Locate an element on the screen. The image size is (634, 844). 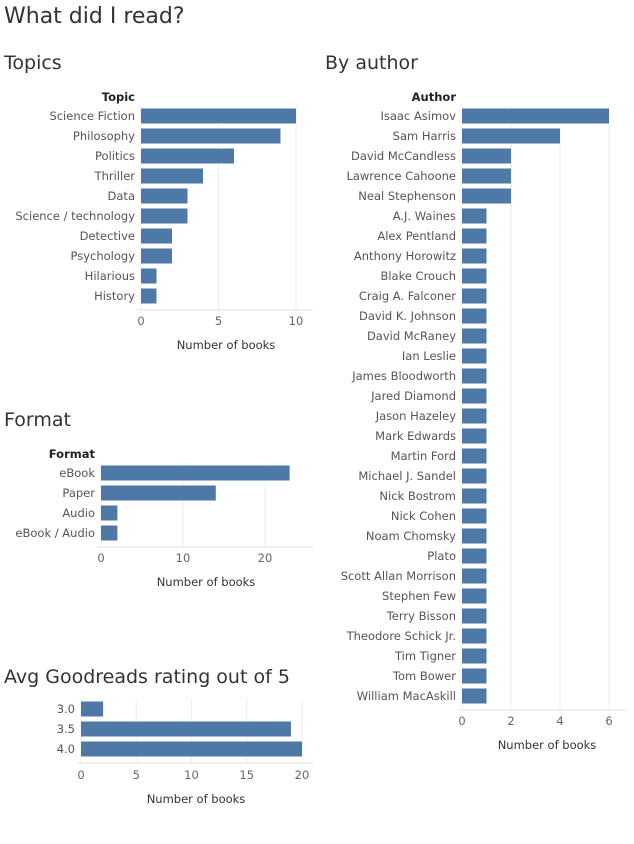
page-title: What did I read? is located at coordinates (94, 16).